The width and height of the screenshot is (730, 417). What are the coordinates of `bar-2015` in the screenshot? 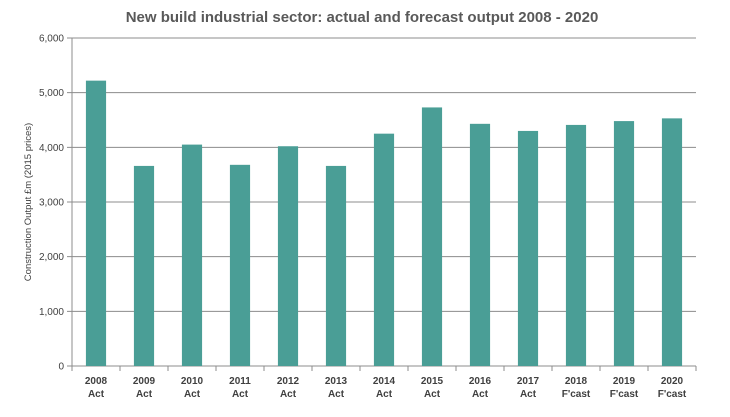 It's located at (432, 236).